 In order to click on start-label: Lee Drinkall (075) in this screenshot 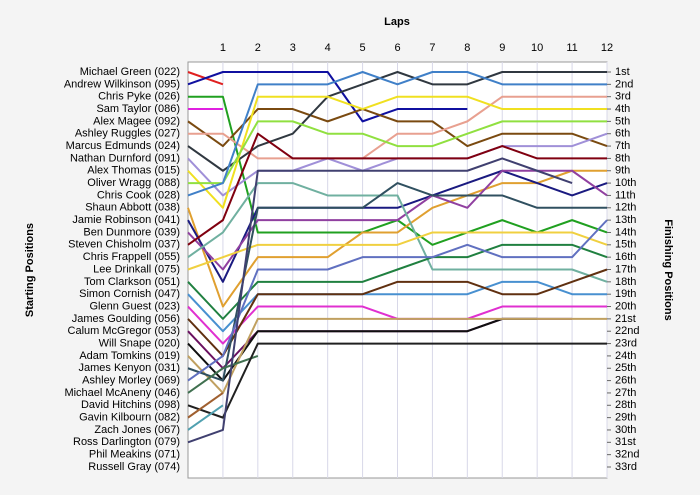, I will do `click(136, 269)`.